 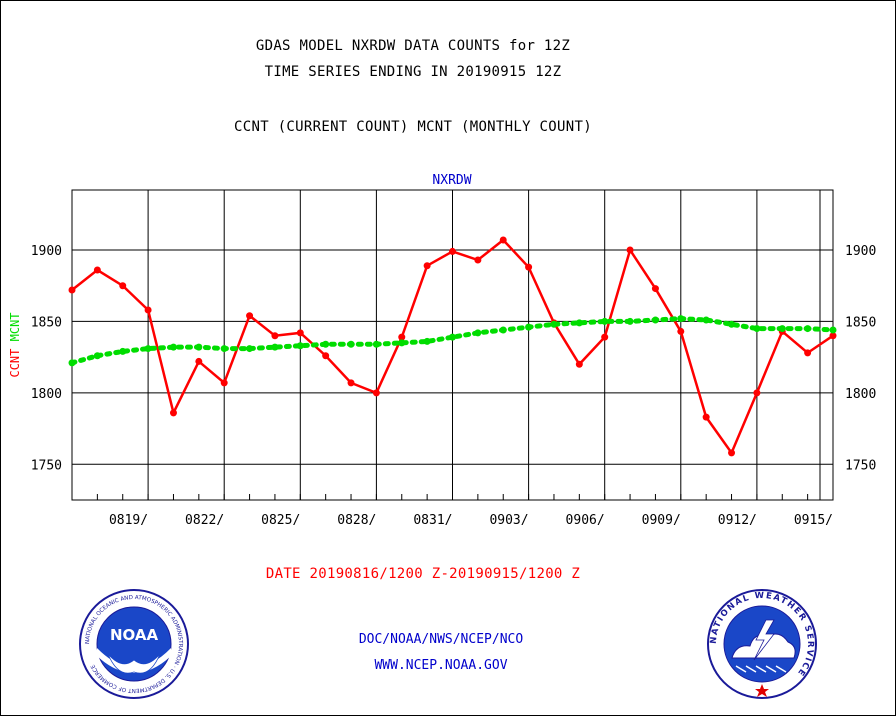 What do you see at coordinates (661, 520) in the screenshot?
I see `x-tick-label: 0909/` at bounding box center [661, 520].